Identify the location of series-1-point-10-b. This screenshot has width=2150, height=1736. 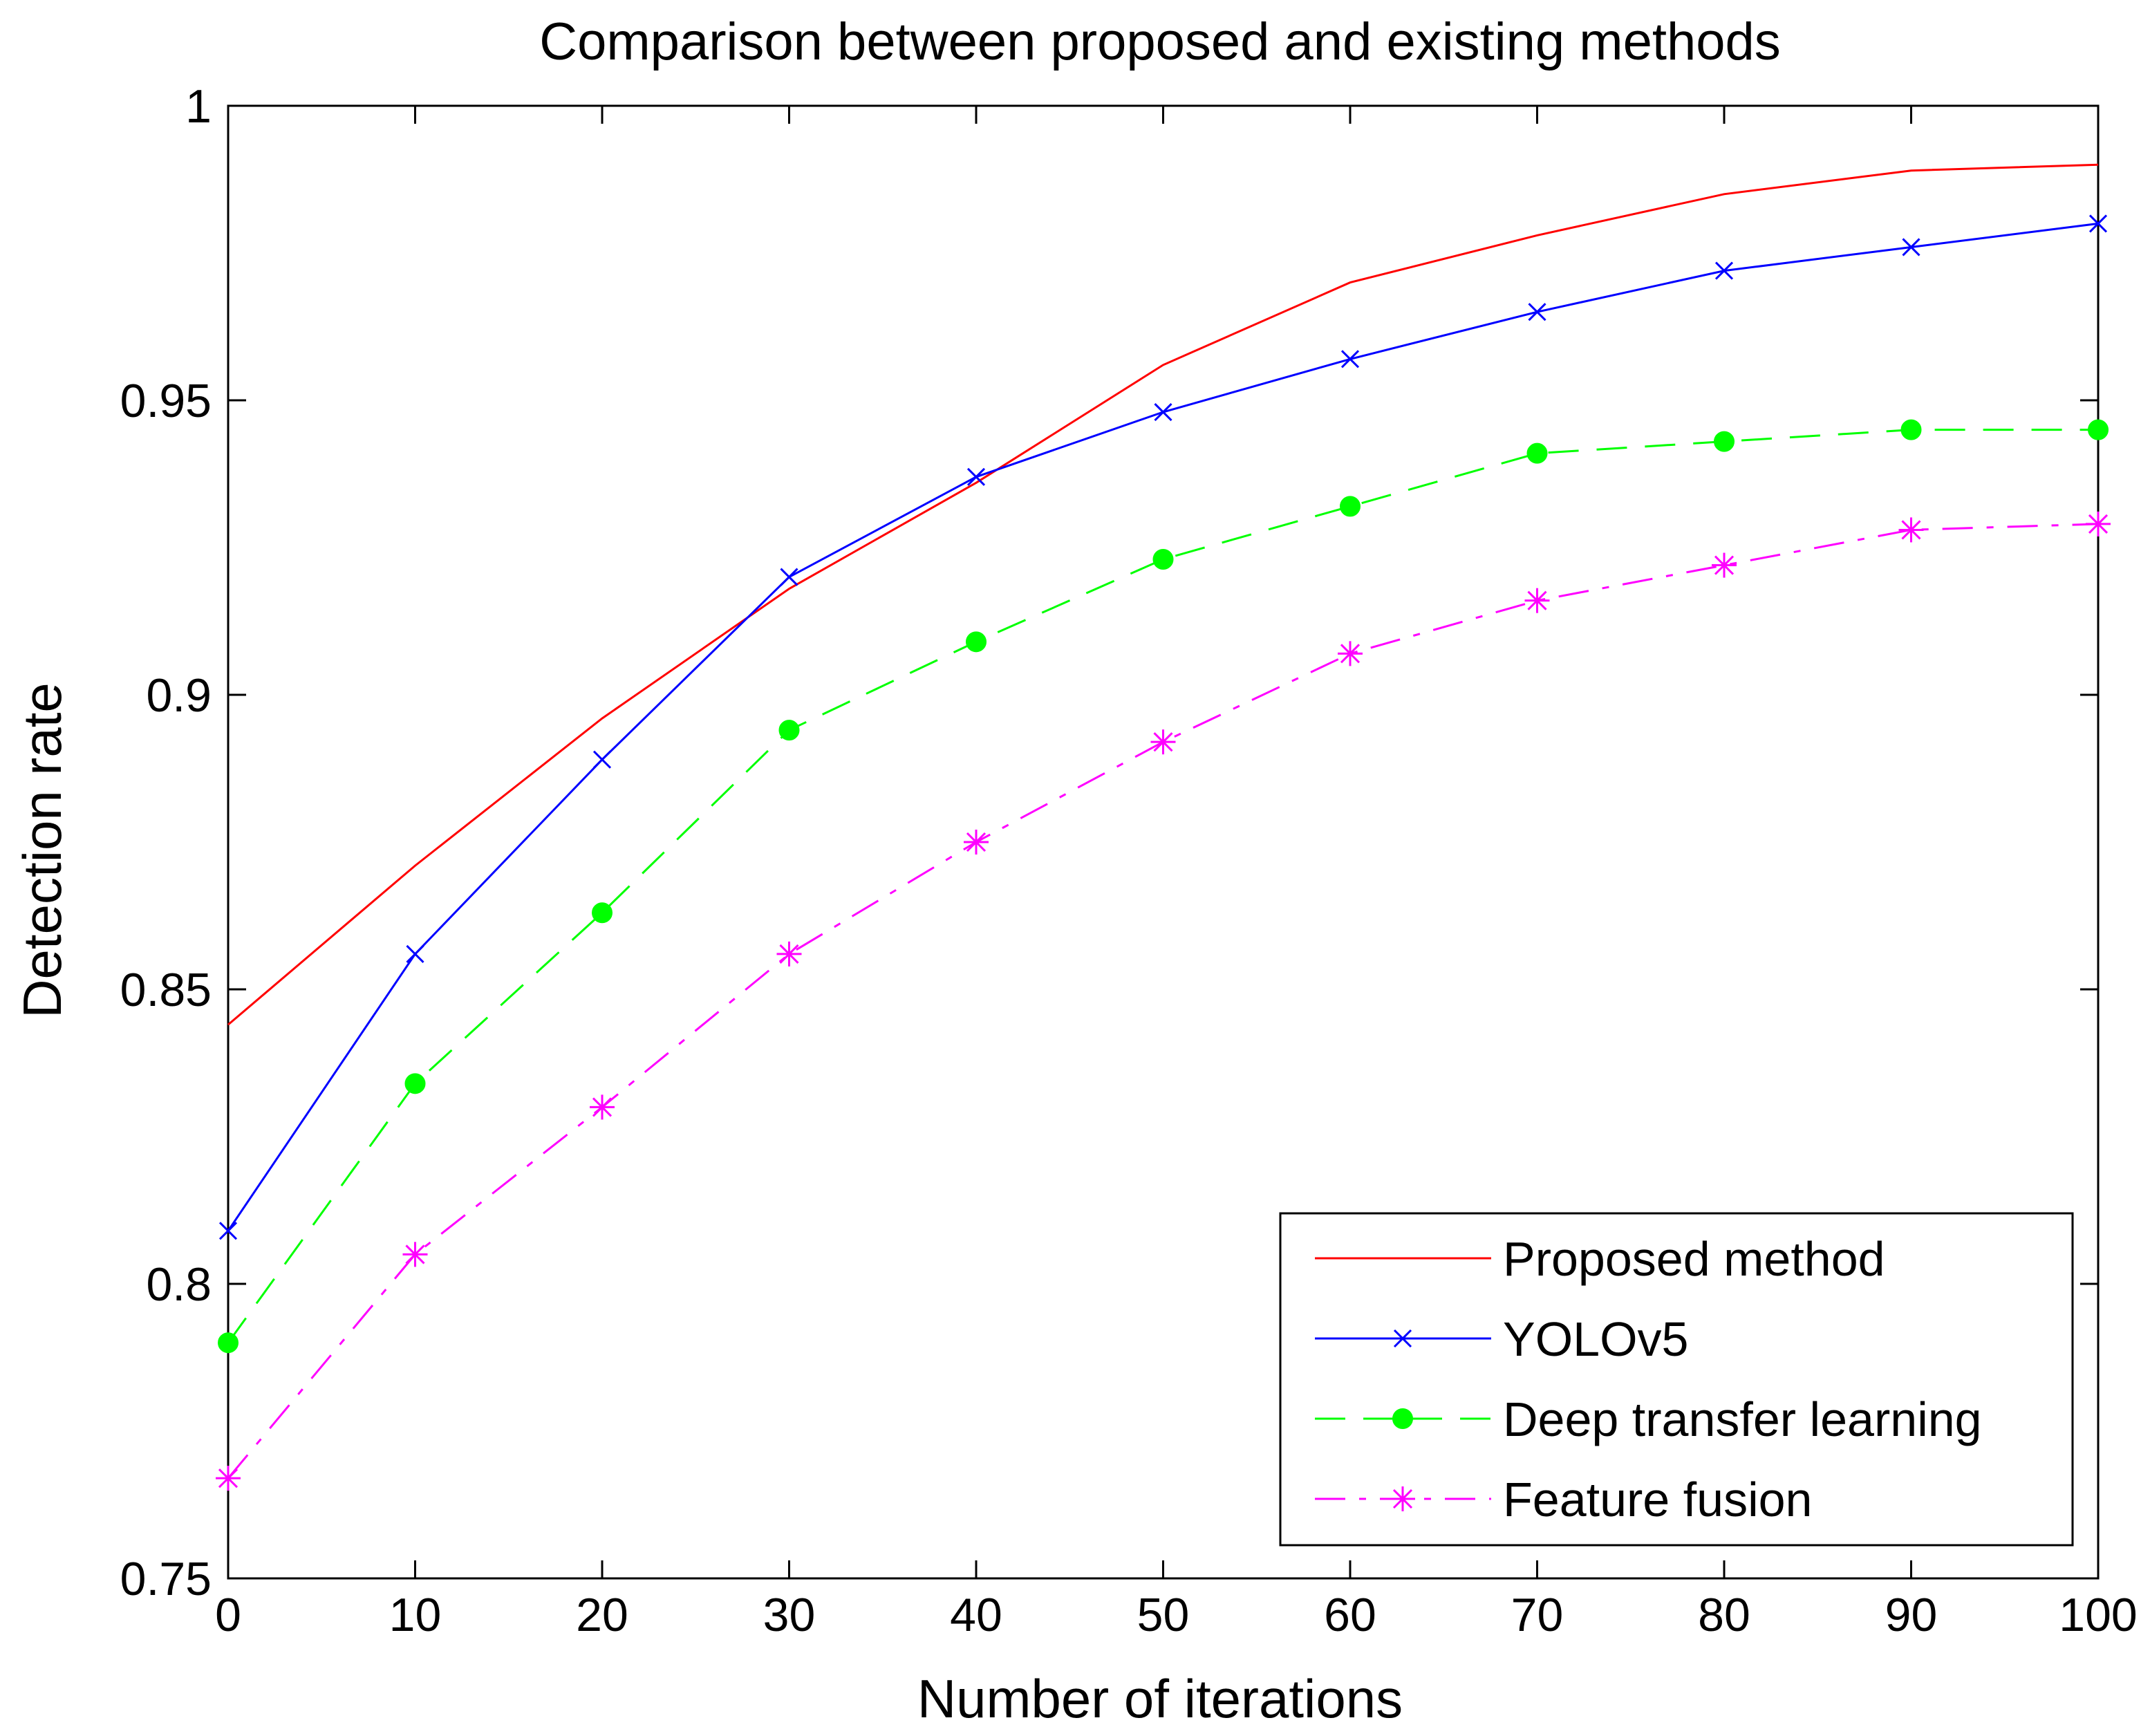
(2098, 223).